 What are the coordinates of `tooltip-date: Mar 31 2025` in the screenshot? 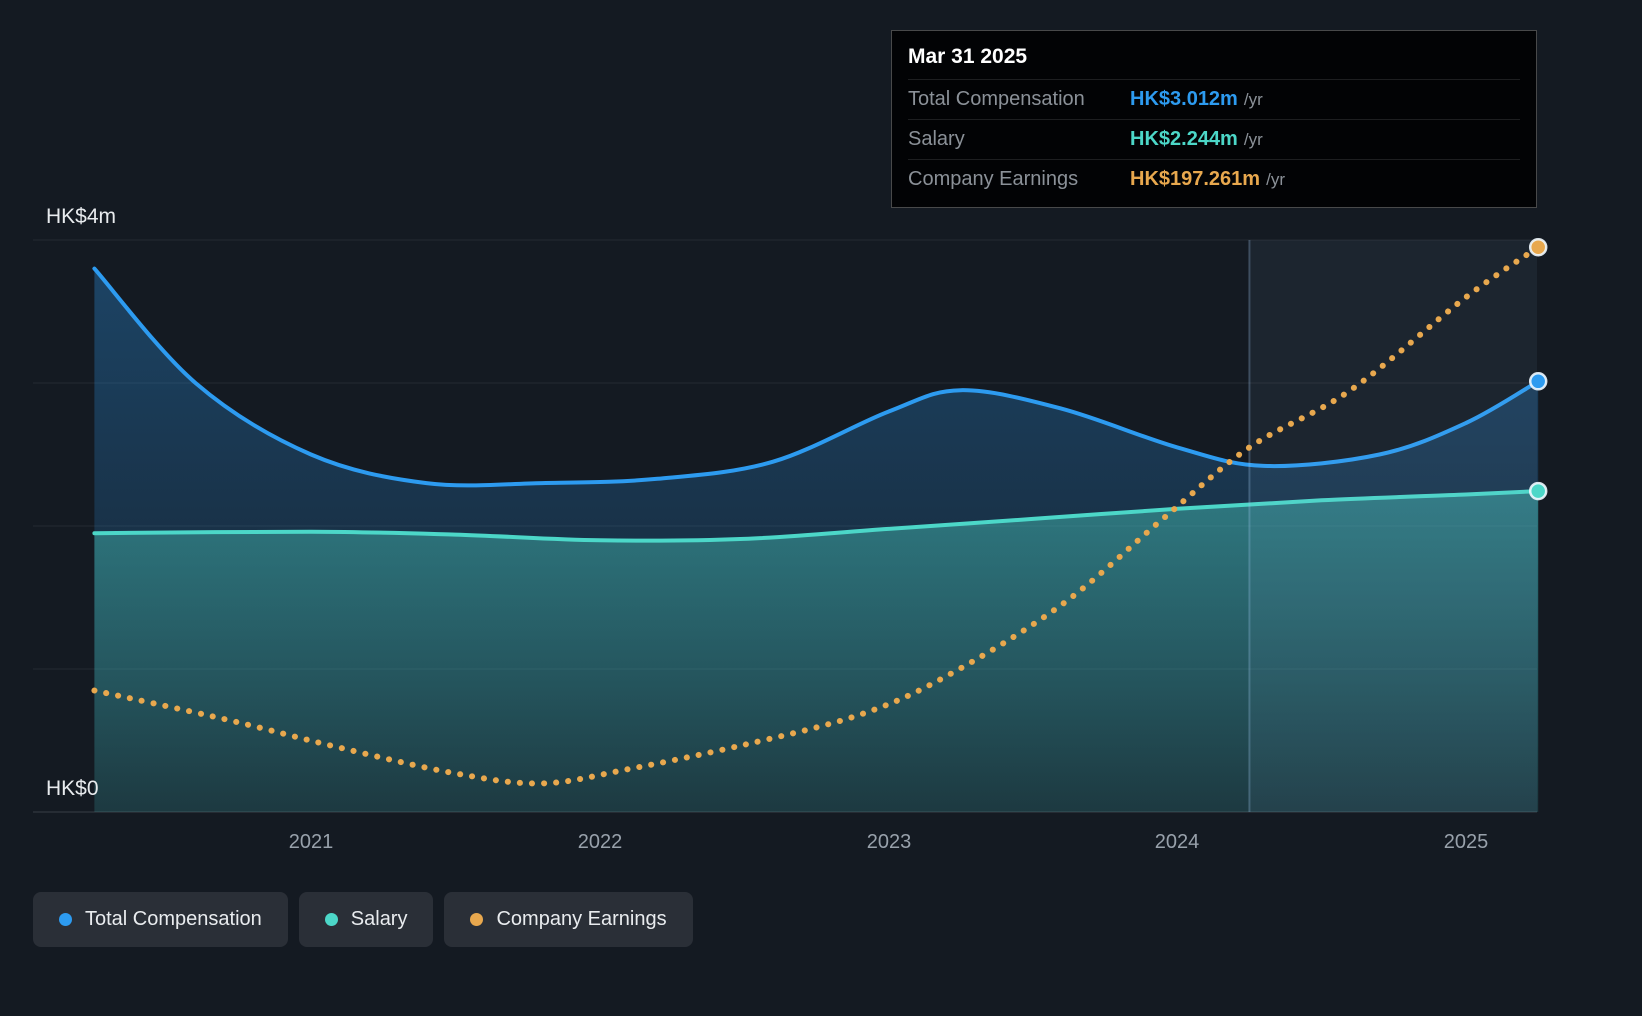 It's located at (968, 56).